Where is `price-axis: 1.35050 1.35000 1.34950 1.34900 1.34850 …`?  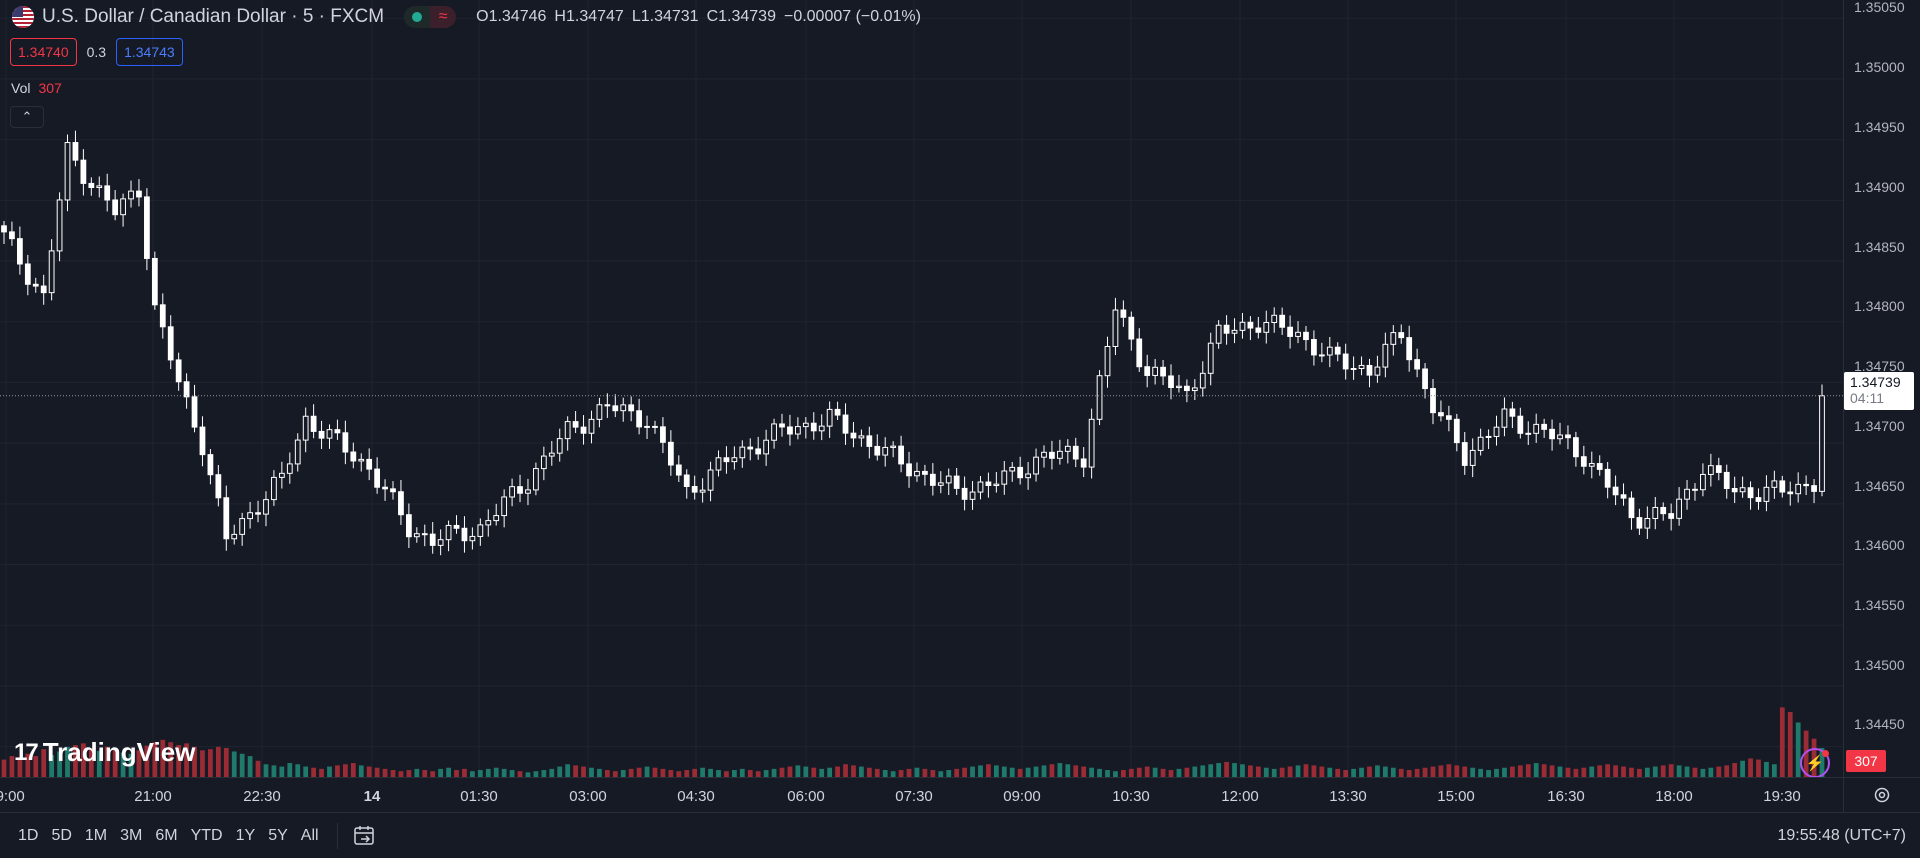
price-axis: 1.35050 1.35000 1.34950 1.34900 1.34850 … is located at coordinates (1881, 388).